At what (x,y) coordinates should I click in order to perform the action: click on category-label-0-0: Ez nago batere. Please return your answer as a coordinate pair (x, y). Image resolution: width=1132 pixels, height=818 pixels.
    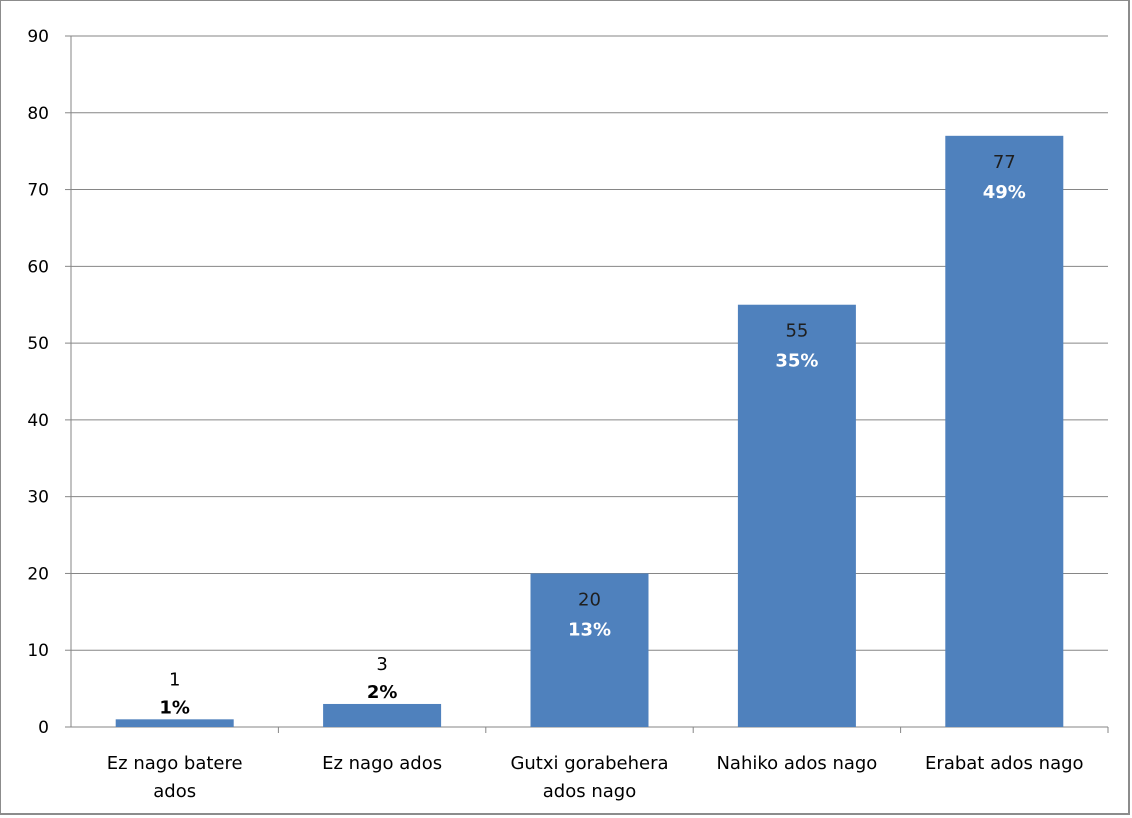
    Looking at the image, I should click on (175, 763).